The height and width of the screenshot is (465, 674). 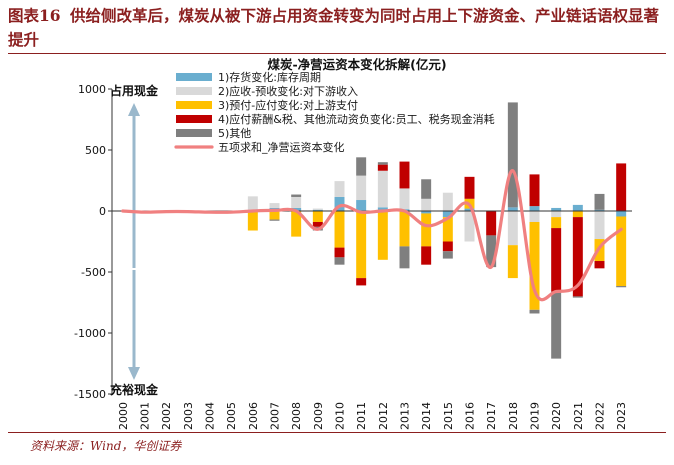 I want to click on x-tick-label-2010: 2010, so click(x=340, y=416).